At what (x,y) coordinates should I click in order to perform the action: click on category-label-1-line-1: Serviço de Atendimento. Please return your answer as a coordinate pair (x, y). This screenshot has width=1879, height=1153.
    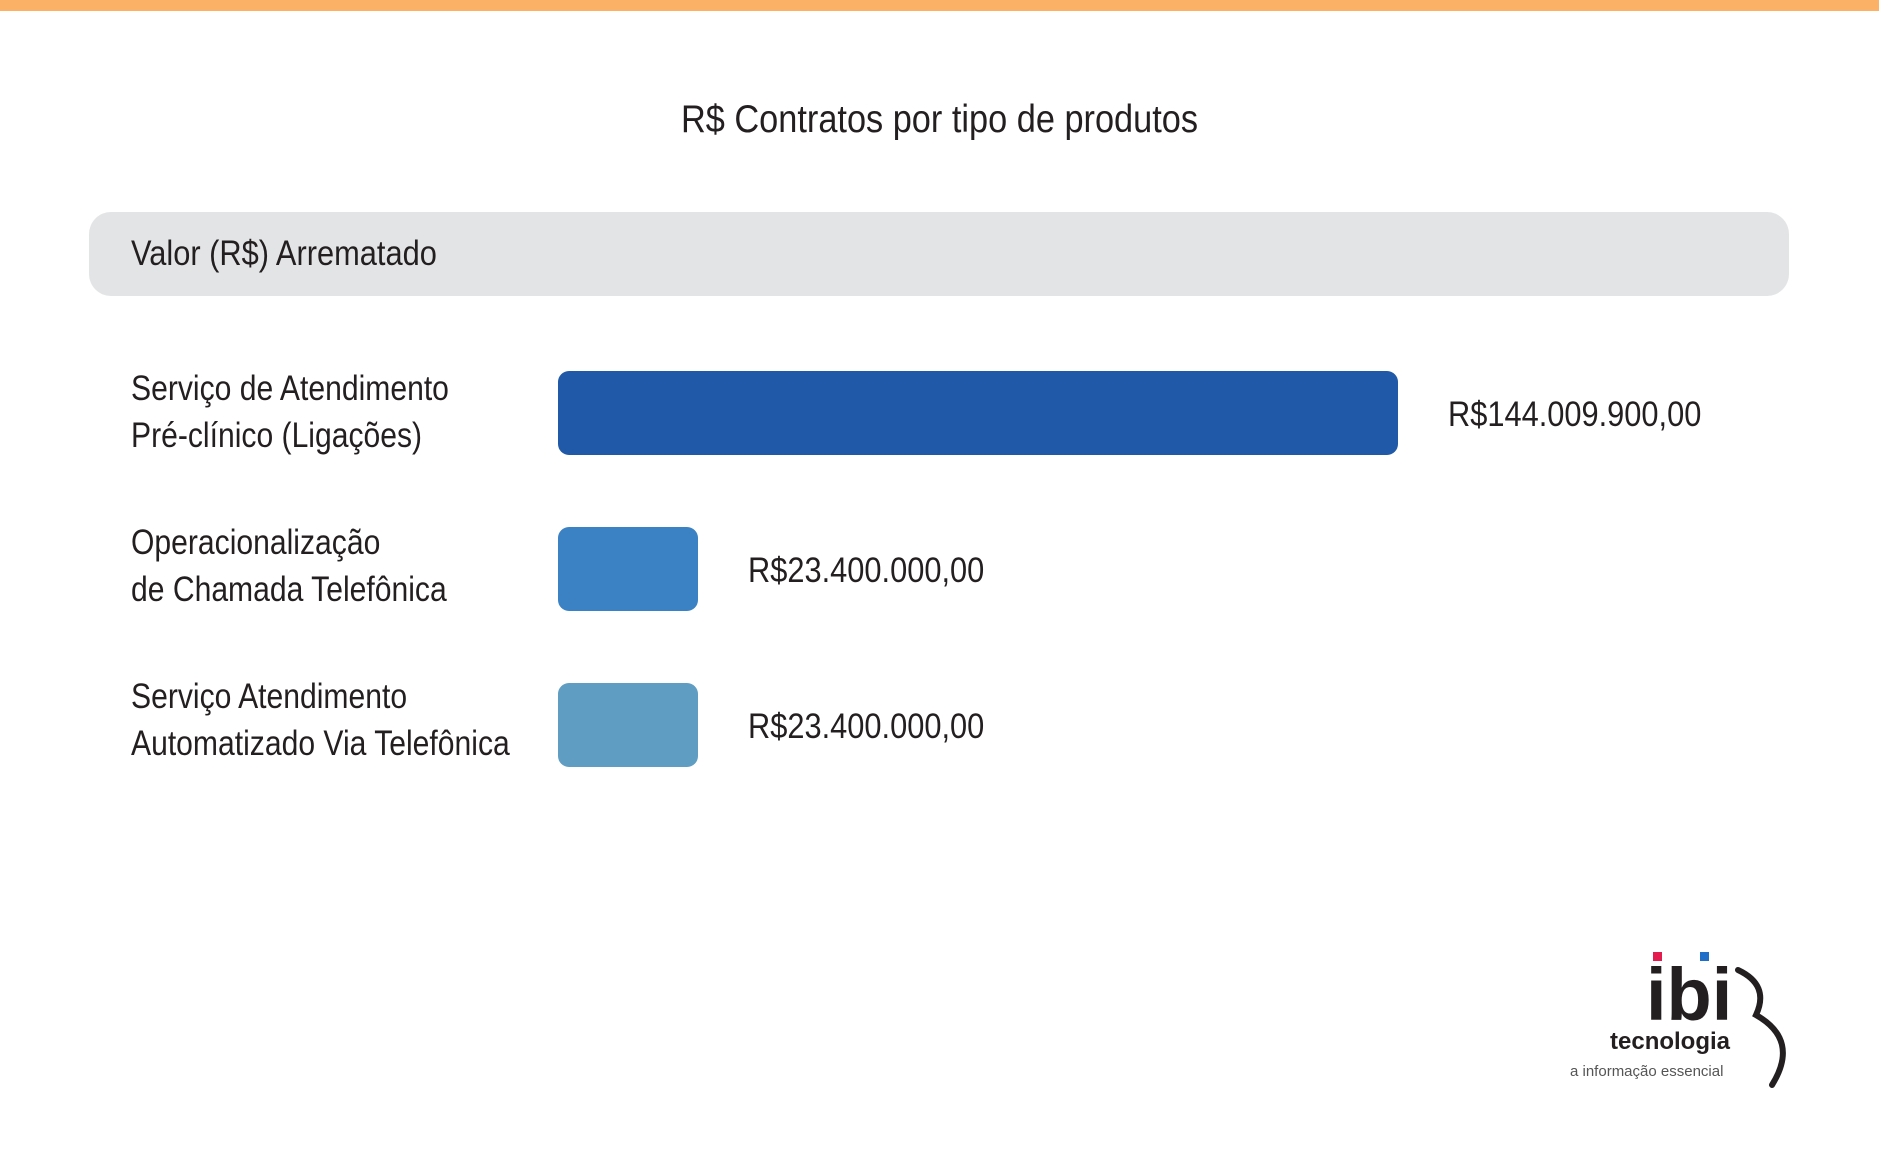
    Looking at the image, I should click on (290, 388).